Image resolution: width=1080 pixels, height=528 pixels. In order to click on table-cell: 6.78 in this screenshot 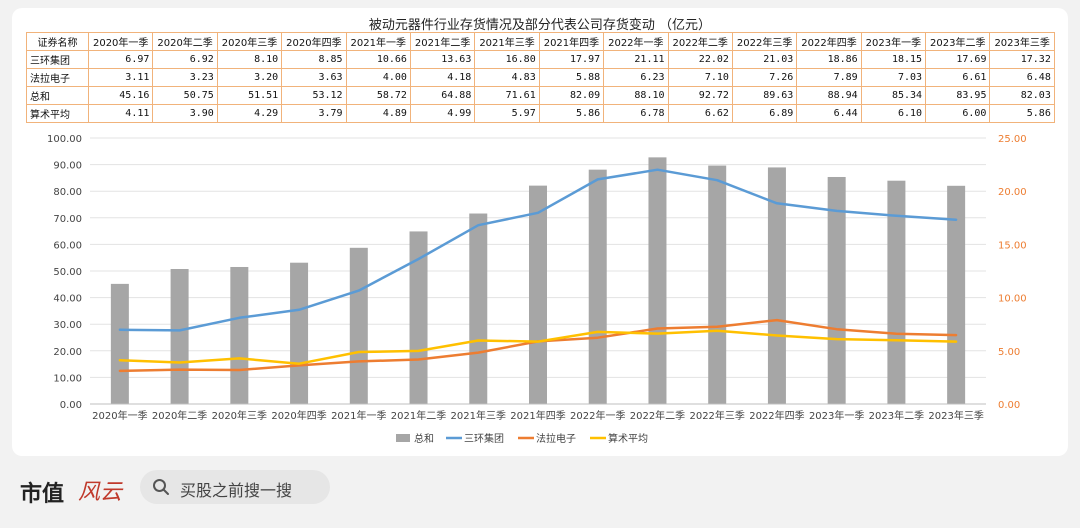, I will do `click(636, 113)`.